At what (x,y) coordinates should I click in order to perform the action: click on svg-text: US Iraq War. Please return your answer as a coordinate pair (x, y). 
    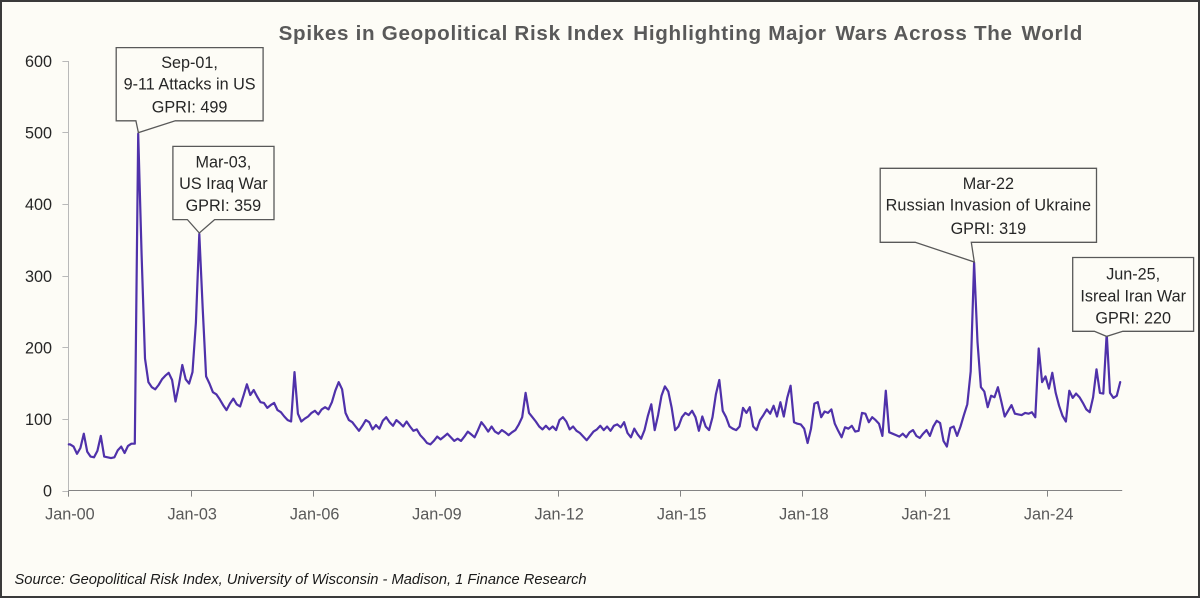
    Looking at the image, I should click on (223, 184).